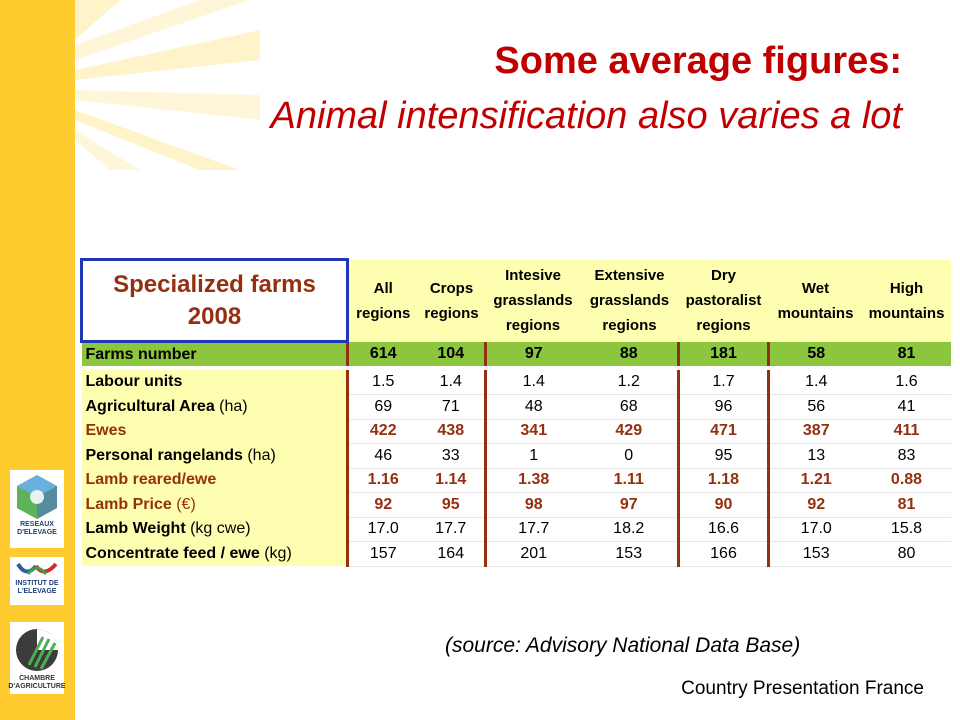 This screenshot has height=720, width=960. What do you see at coordinates (214, 284) in the screenshot?
I see `specialized-farms-line1: Specialized farms` at bounding box center [214, 284].